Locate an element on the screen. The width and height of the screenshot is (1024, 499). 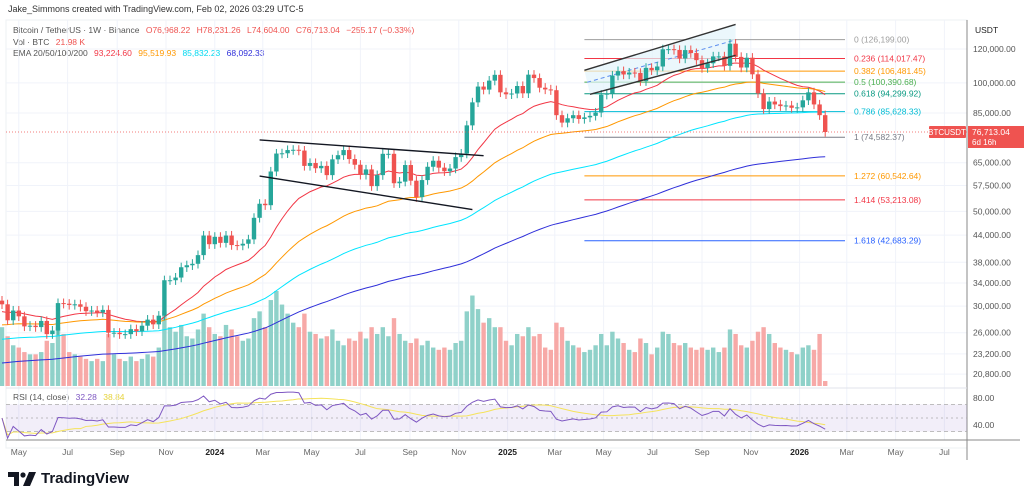
channel-fill is located at coordinates (660, 59).